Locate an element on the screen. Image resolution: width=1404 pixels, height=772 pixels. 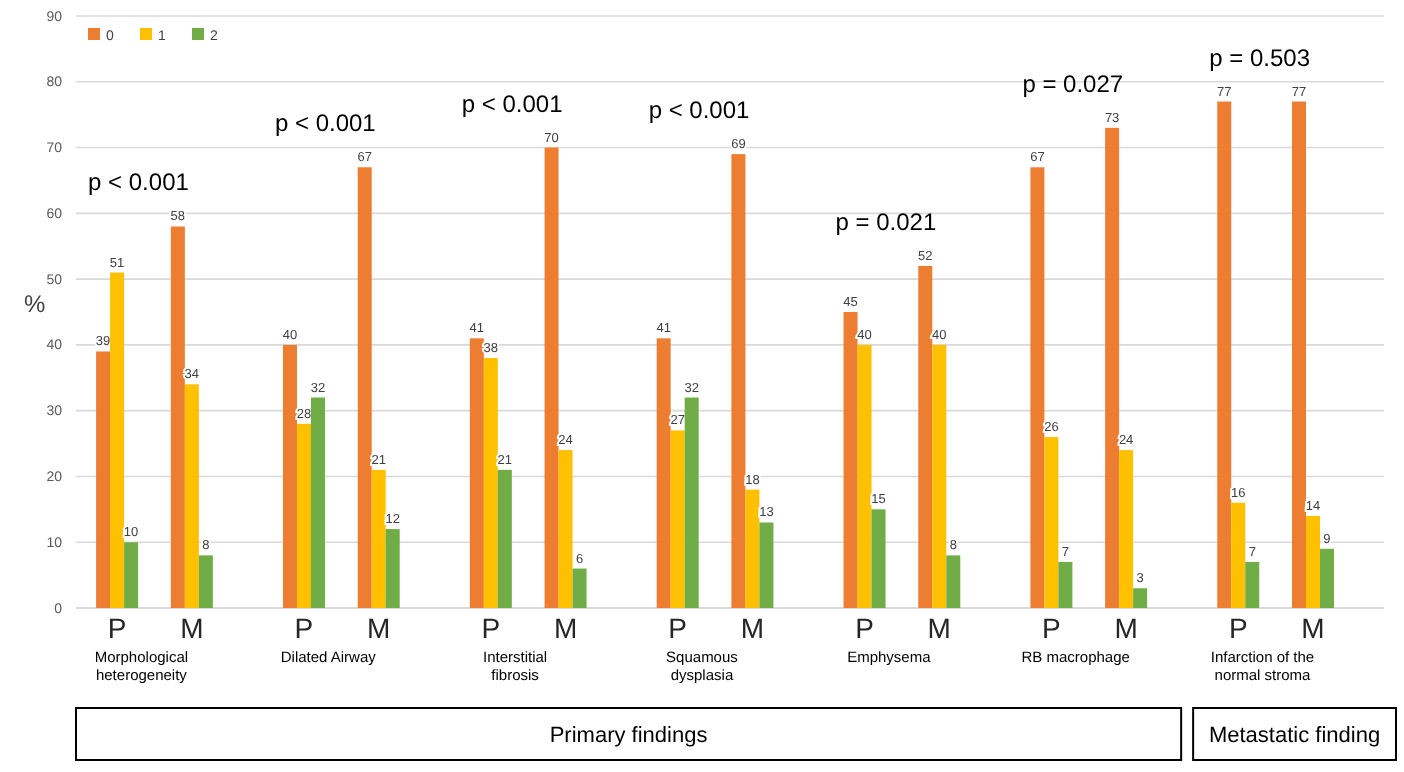
annotation: p = 0.021 is located at coordinates (886, 221).